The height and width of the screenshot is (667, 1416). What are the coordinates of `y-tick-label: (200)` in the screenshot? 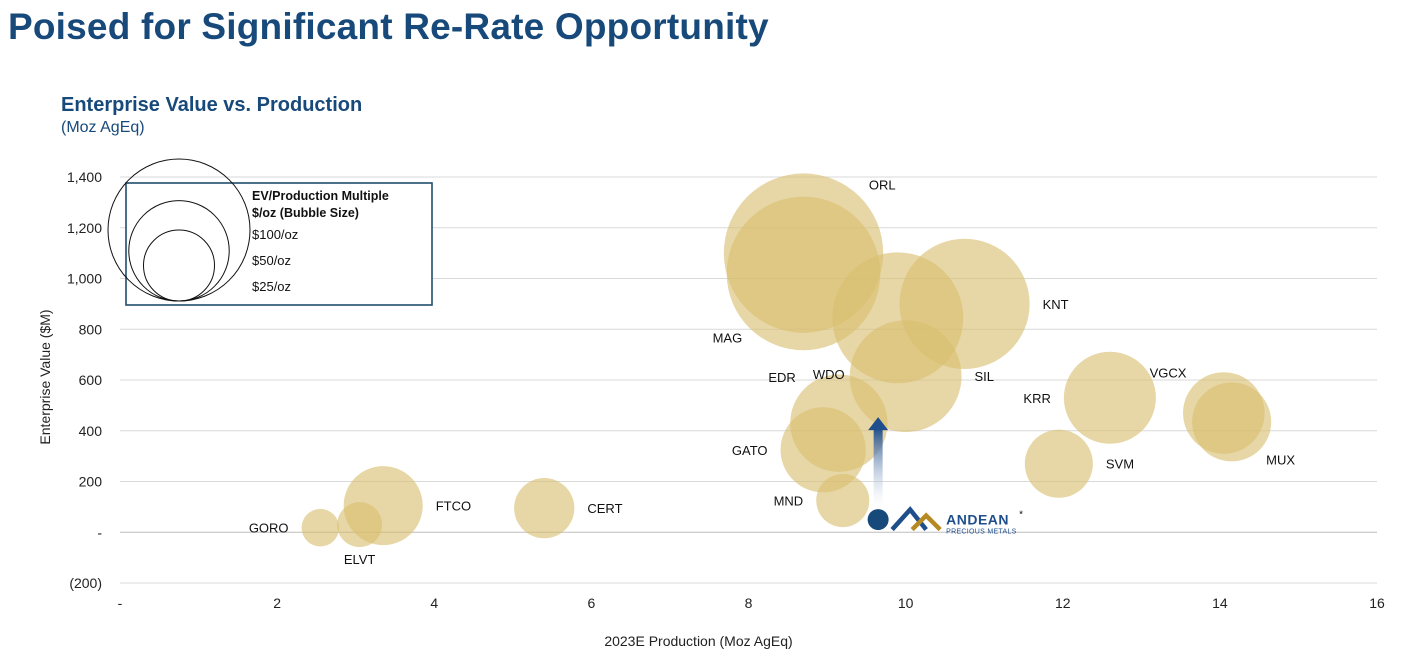 It's located at (85, 583).